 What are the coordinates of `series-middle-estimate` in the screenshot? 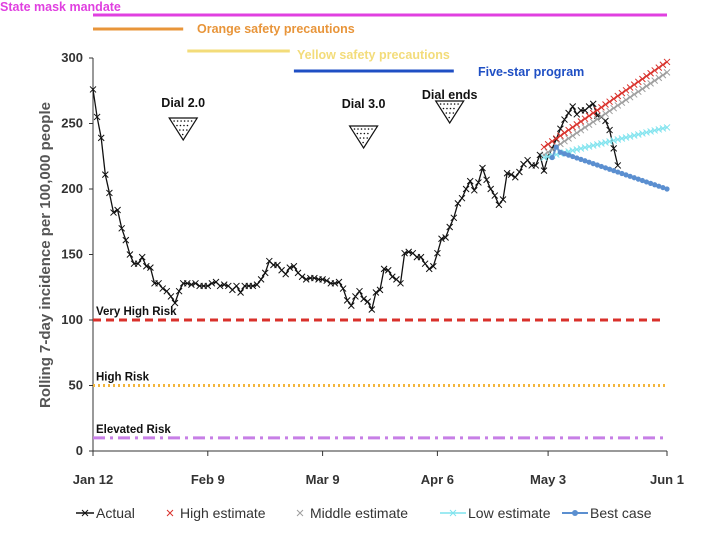 It's located at (605, 114).